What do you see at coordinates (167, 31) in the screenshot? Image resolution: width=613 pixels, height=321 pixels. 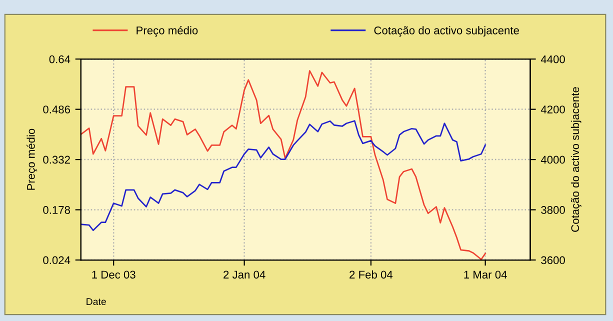 I see `legend-label: Preço médio` at bounding box center [167, 31].